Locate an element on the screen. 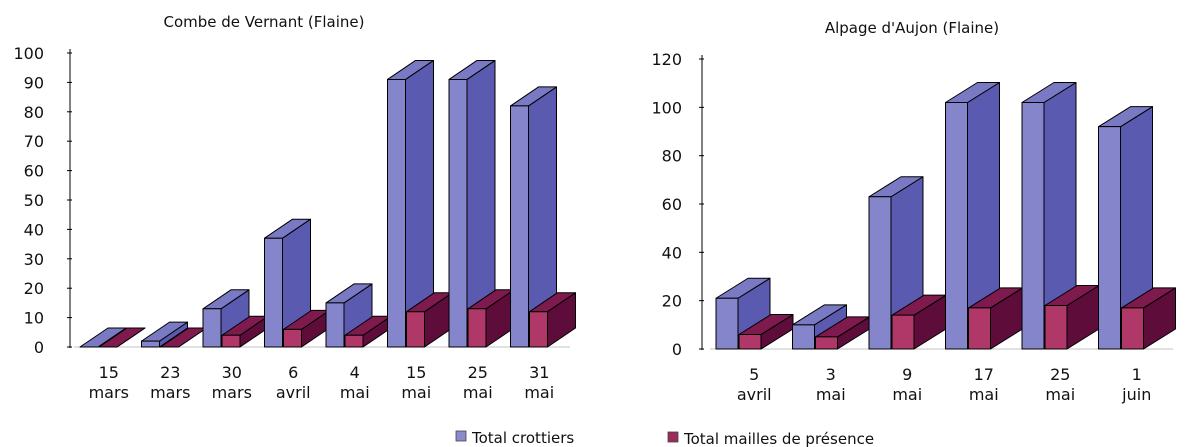 The width and height of the screenshot is (1189, 447). x-tick-label: 17 mai is located at coordinates (984, 384).